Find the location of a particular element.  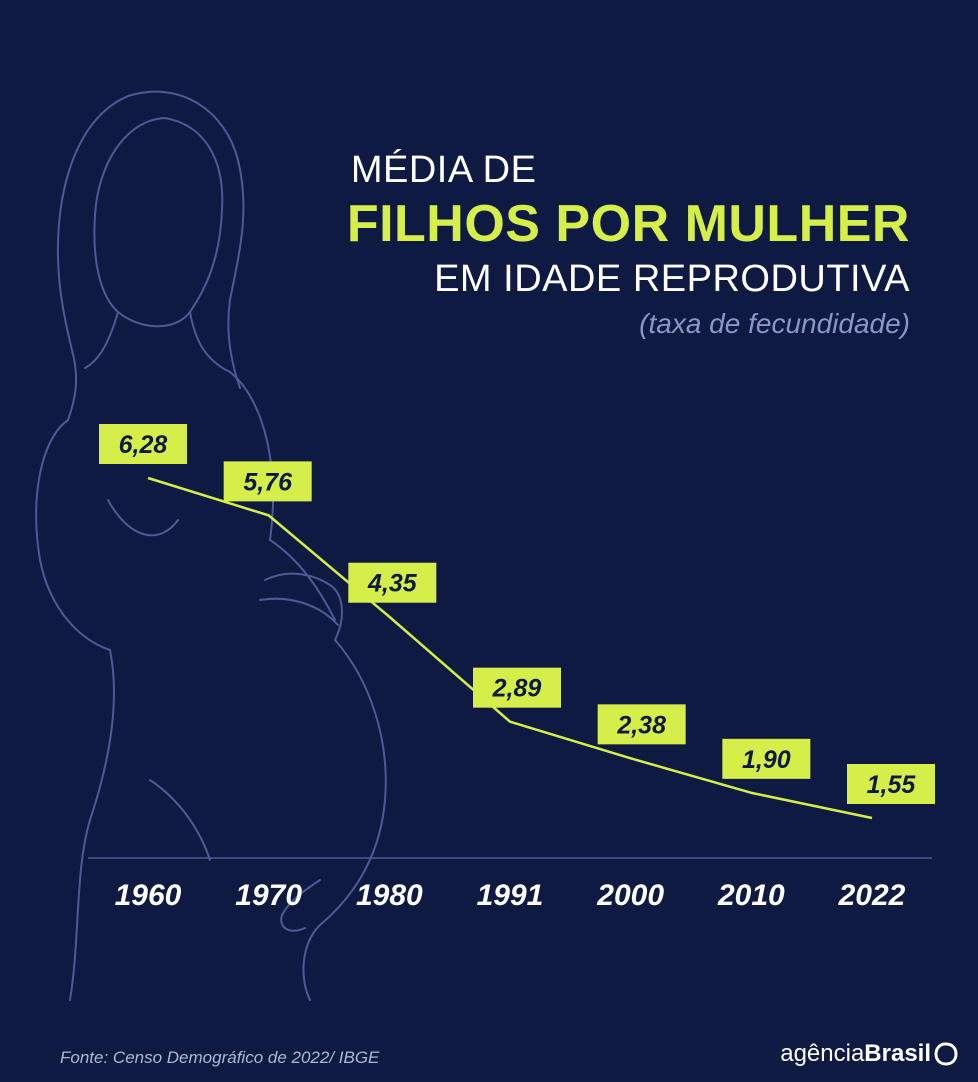

logo-text-regular: agência is located at coordinates (822, 1053).